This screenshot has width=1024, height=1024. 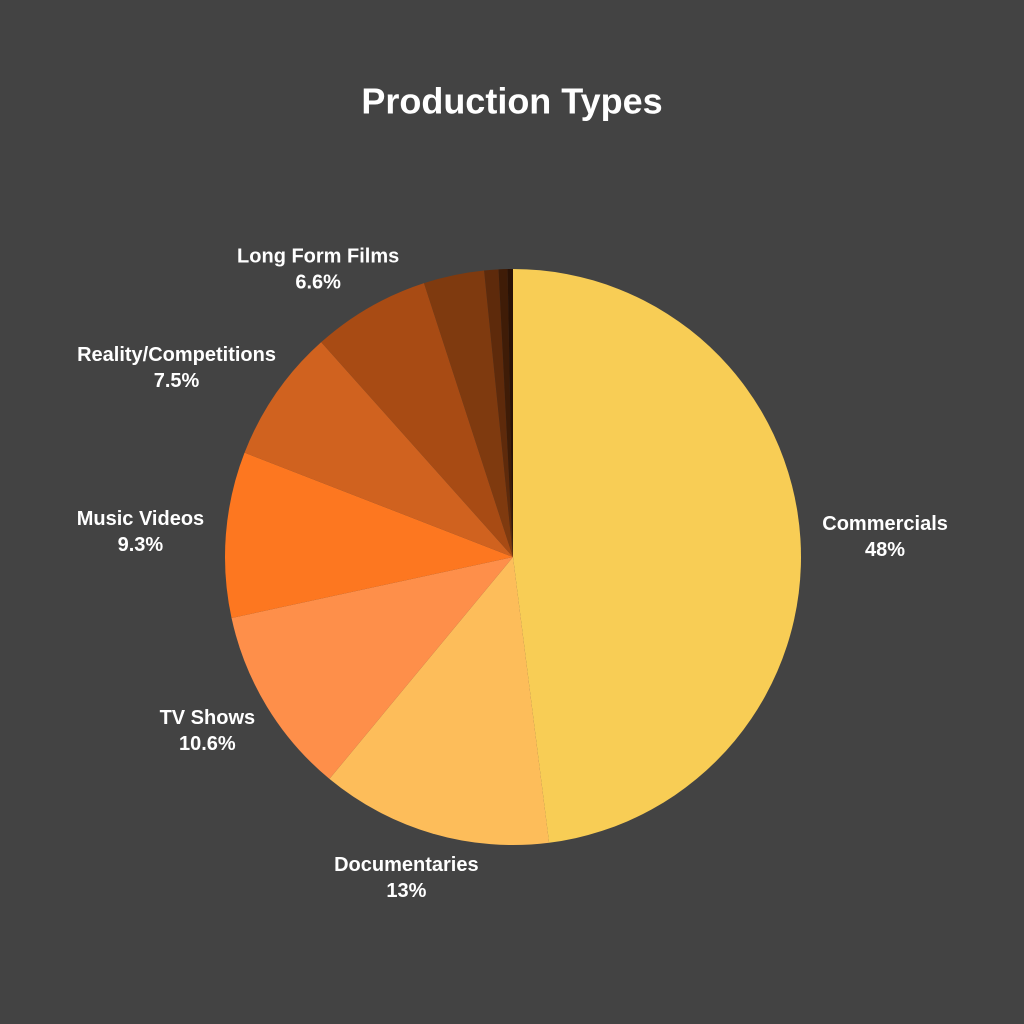 What do you see at coordinates (208, 731) in the screenshot?
I see `slice-label: TV Shows 10.6%` at bounding box center [208, 731].